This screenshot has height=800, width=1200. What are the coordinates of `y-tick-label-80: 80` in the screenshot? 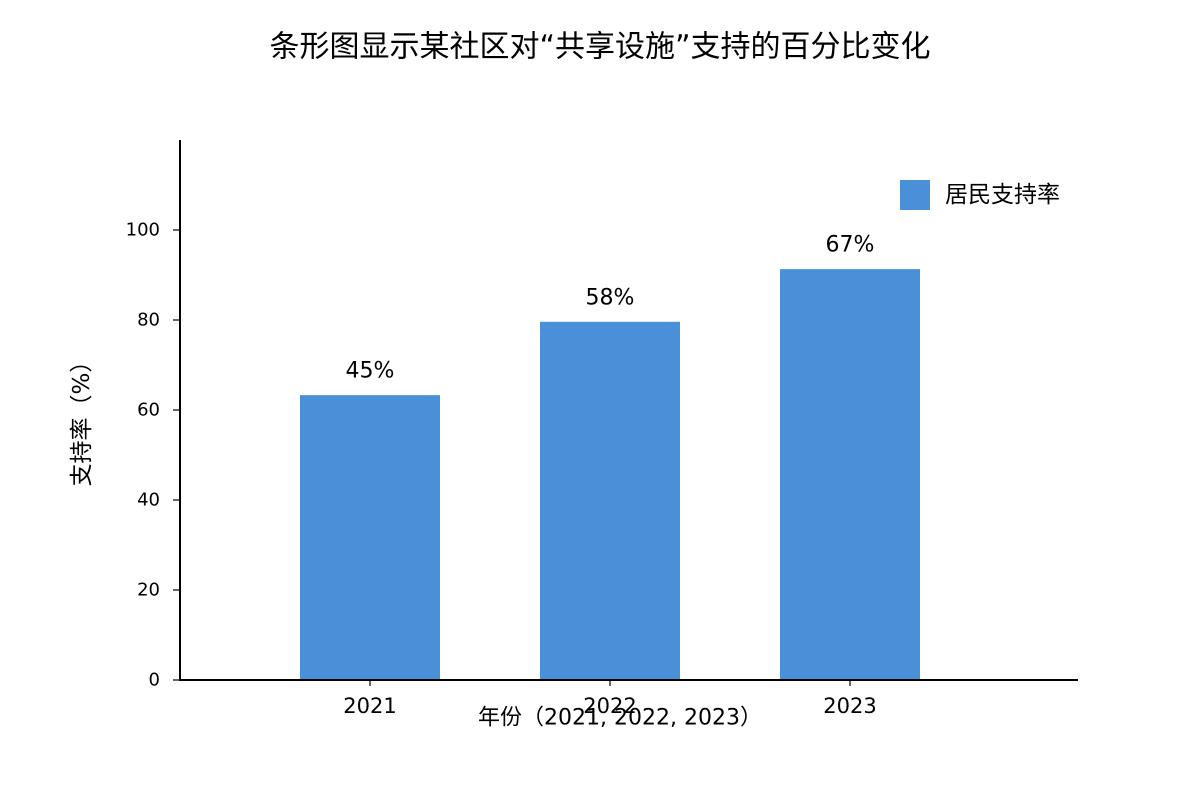 It's located at (148, 320).